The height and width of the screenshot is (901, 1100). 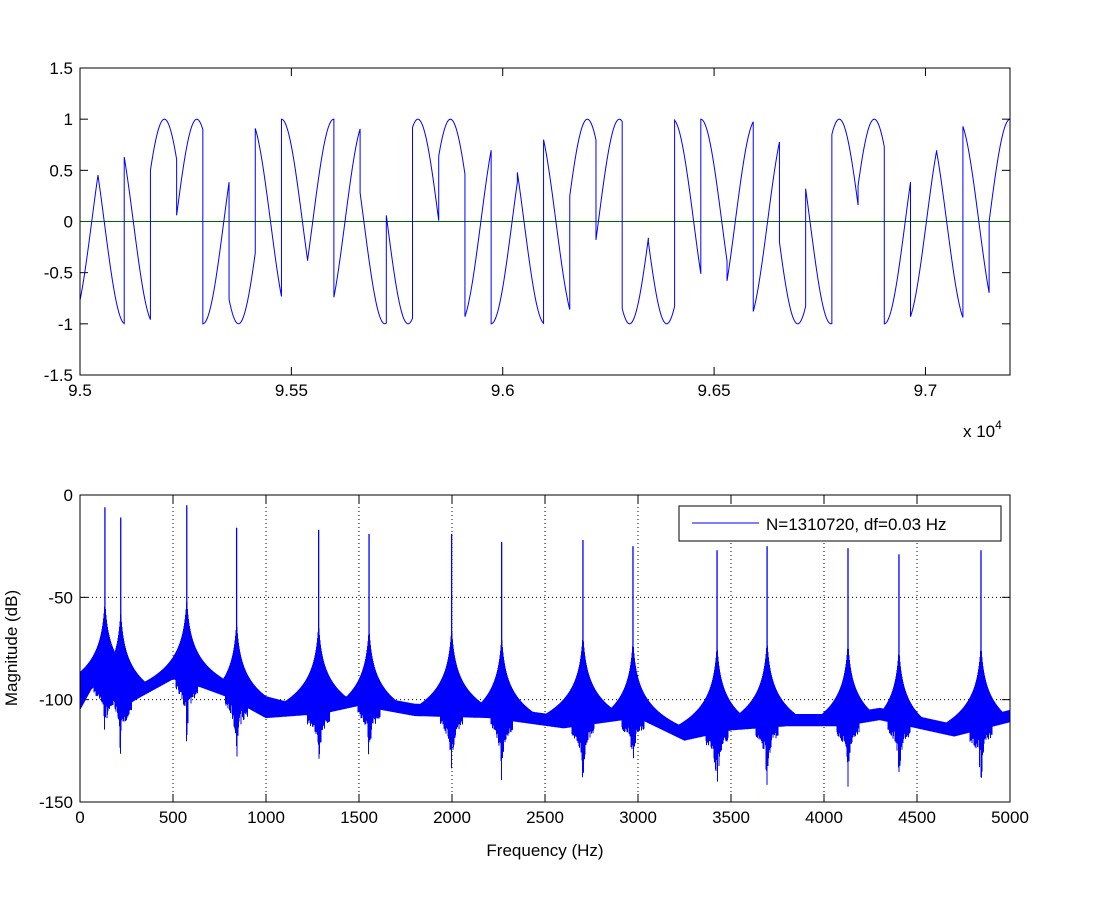 What do you see at coordinates (917, 817) in the screenshot?
I see `x-tick-label: 4500` at bounding box center [917, 817].